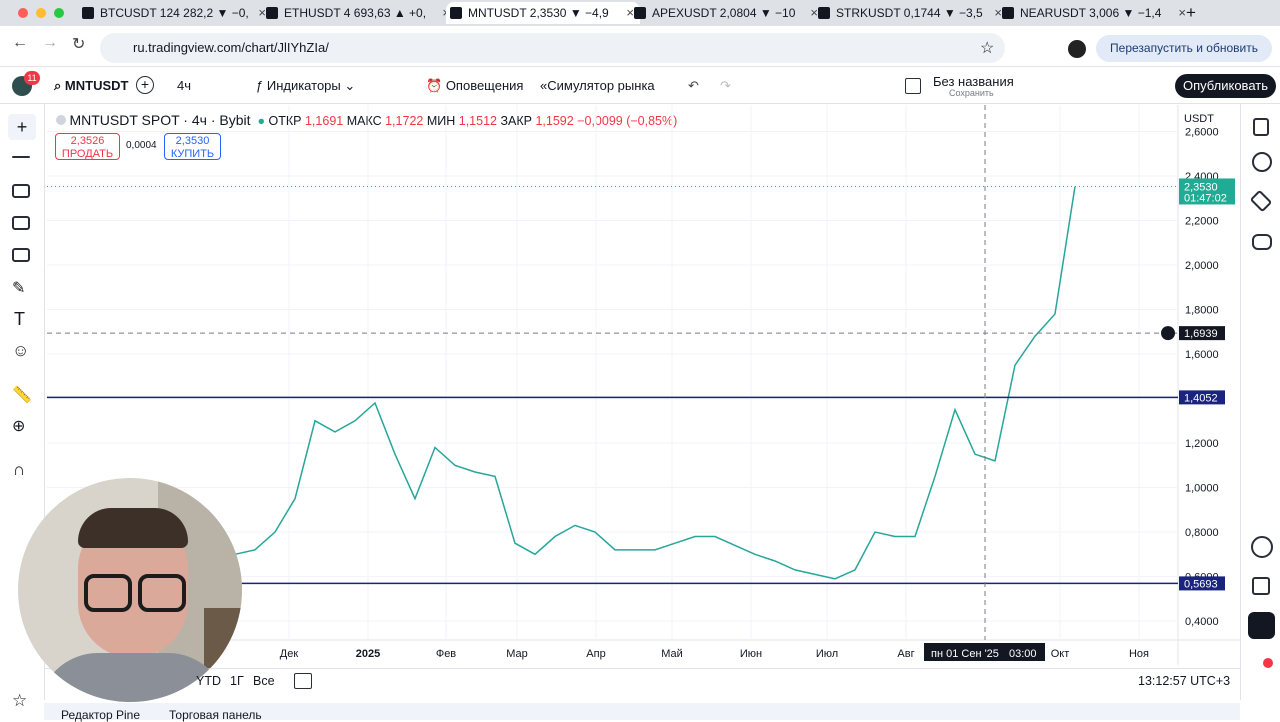  Describe the element at coordinates (175, 13) in the screenshot. I see `browser-tab: BTCUSDT 124 282,2 ▼ −0, ×` at that location.